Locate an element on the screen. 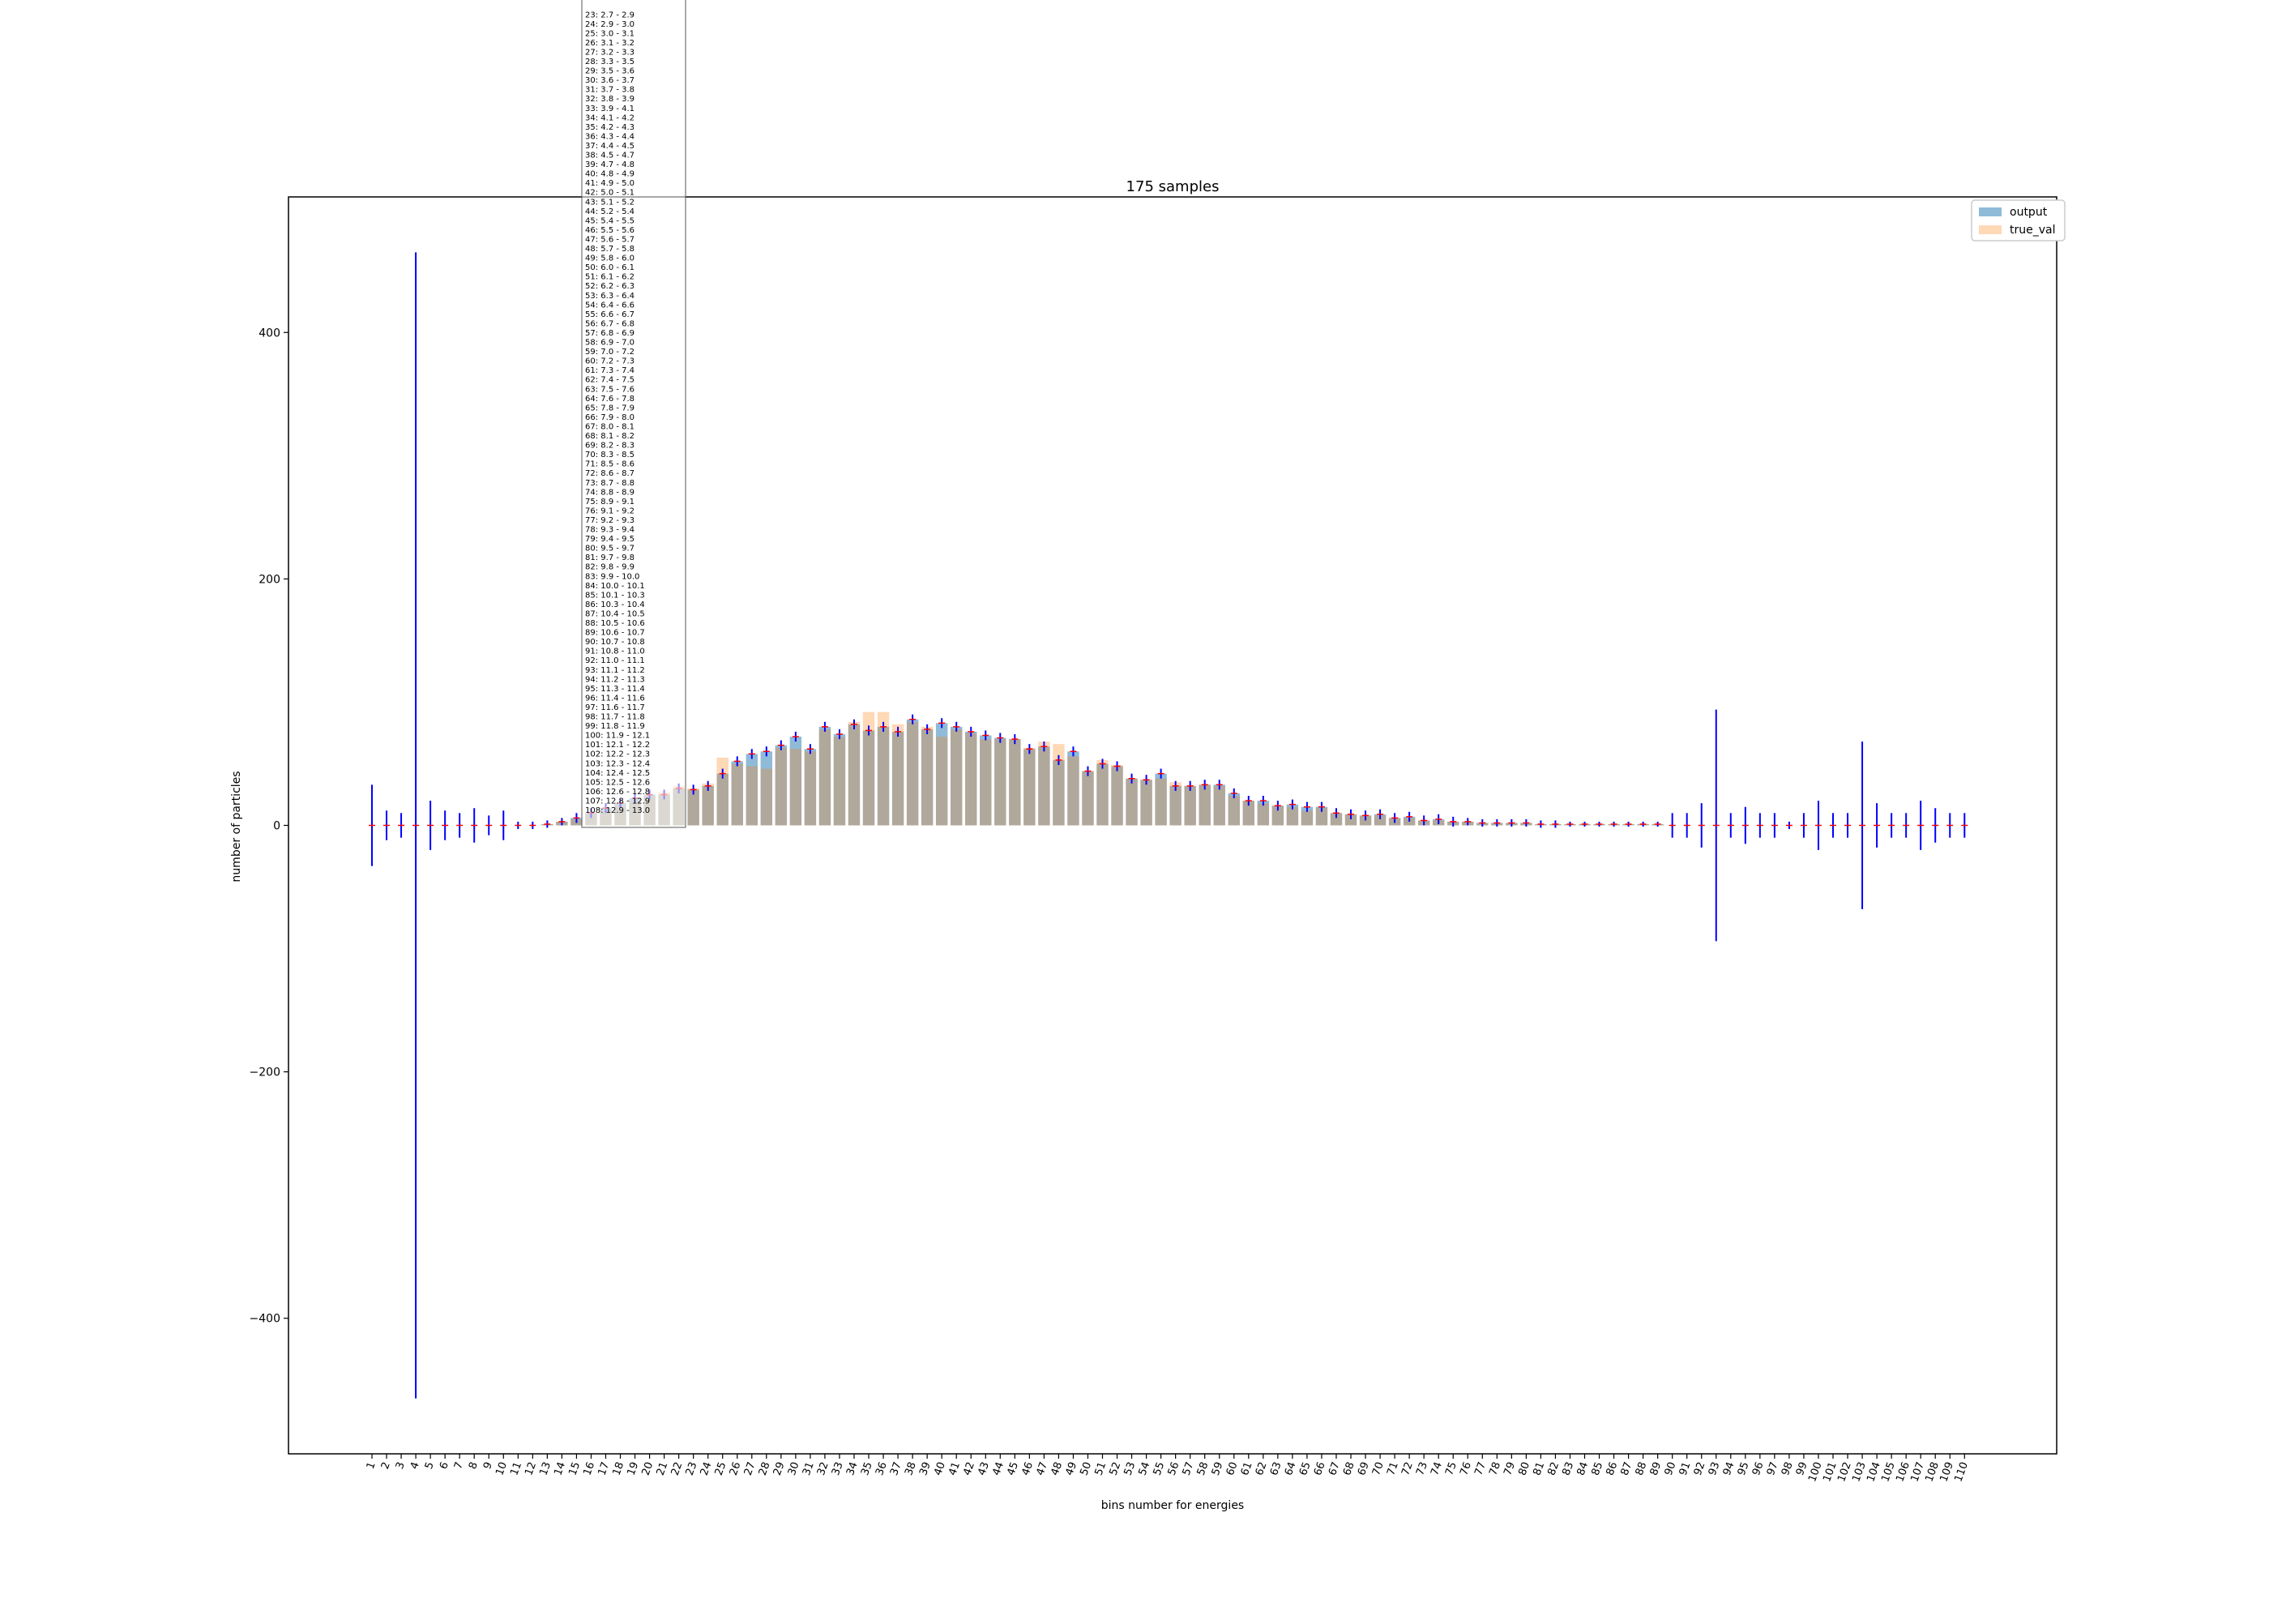 This screenshot has width=2269, height=1624. x-tick-label: 27 is located at coordinates (750, 1468).